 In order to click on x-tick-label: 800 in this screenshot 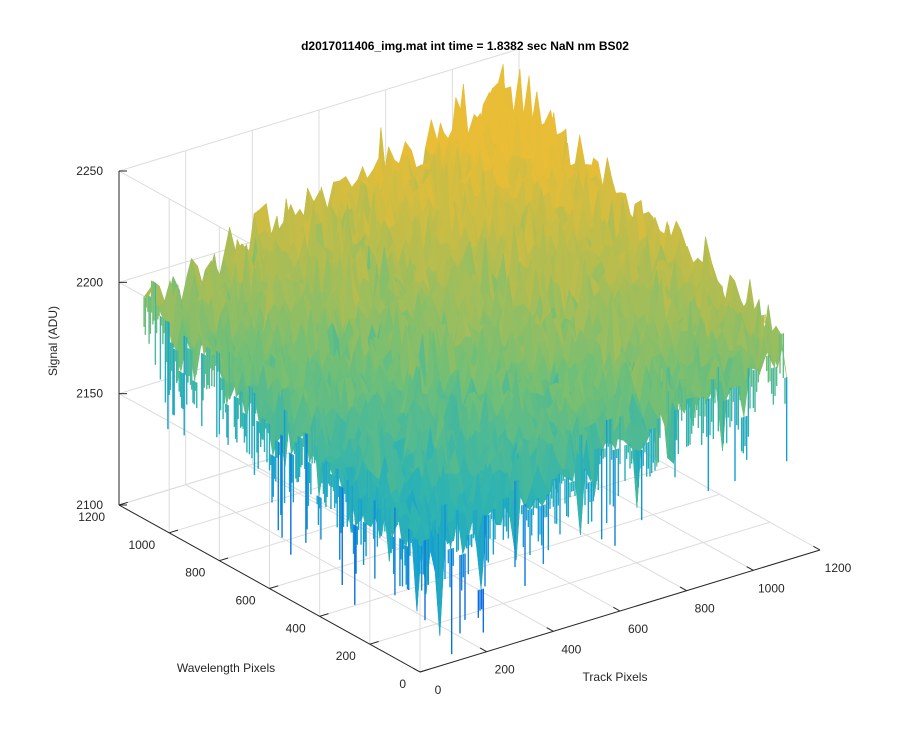, I will do `click(705, 609)`.